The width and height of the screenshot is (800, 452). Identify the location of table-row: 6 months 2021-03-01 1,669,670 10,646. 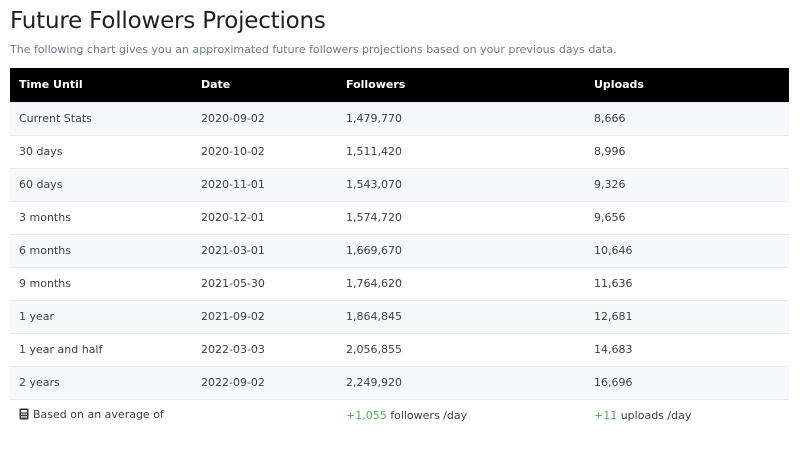
(399, 250).